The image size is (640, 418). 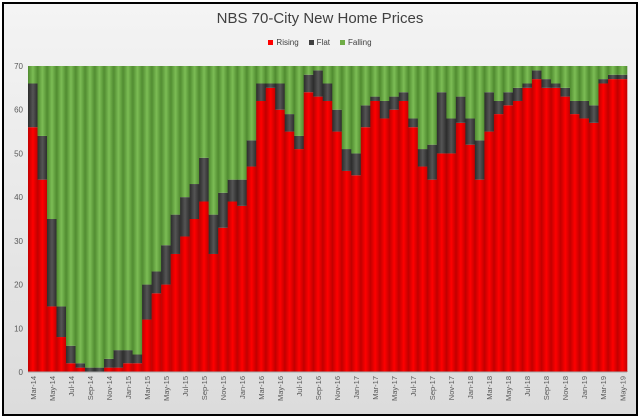 What do you see at coordinates (271, 42) in the screenshot?
I see `legend-swatch-rising` at bounding box center [271, 42].